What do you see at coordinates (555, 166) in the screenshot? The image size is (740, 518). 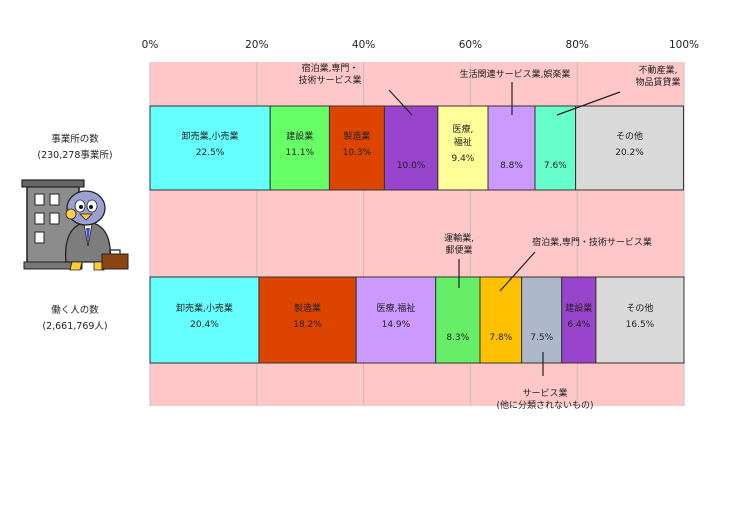 I see `segment-value-label: 7.6%` at bounding box center [555, 166].